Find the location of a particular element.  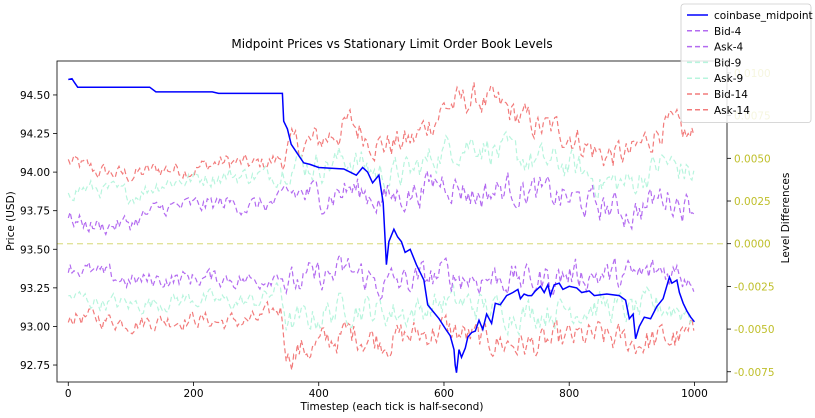

x-tick-label: 400 is located at coordinates (319, 394).